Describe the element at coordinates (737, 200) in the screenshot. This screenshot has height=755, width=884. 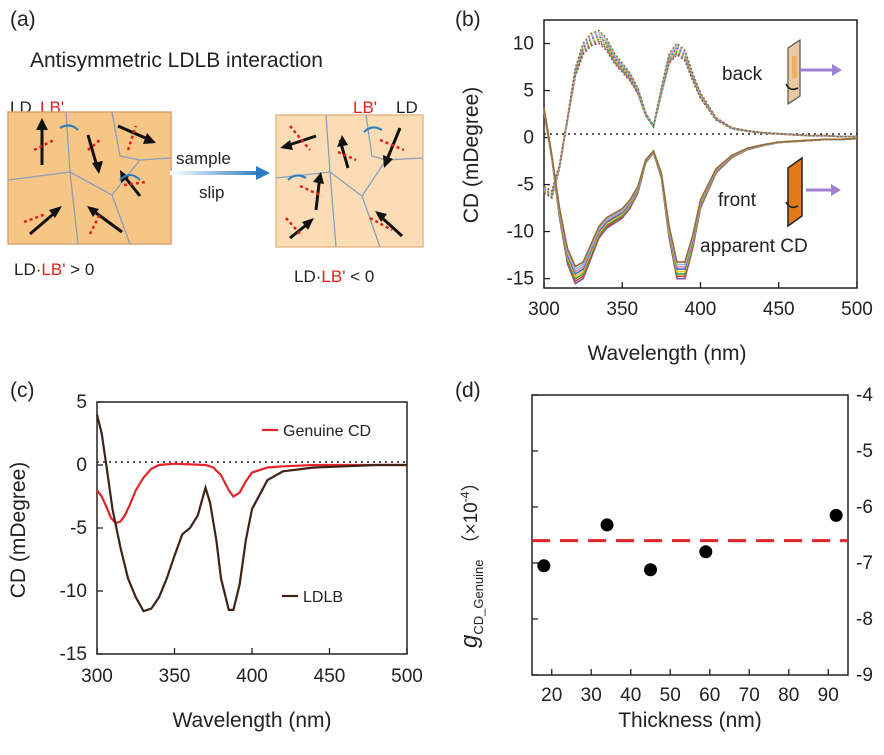
I see `front-label: front` at that location.